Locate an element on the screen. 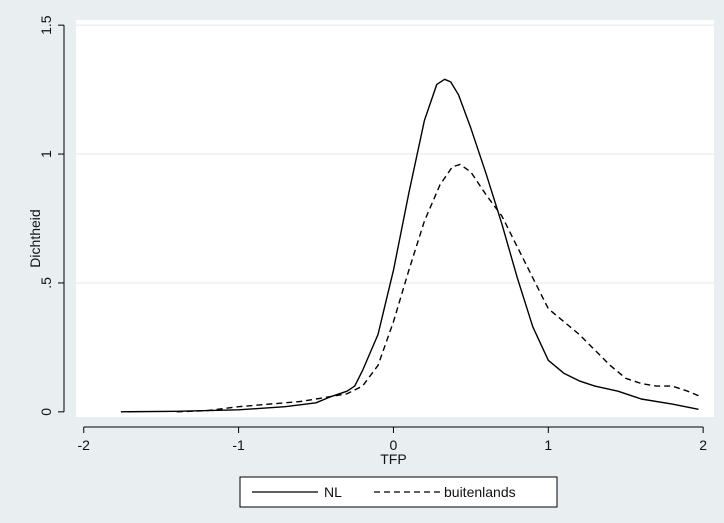  y-tick-label-0: 0 is located at coordinates (46, 412).